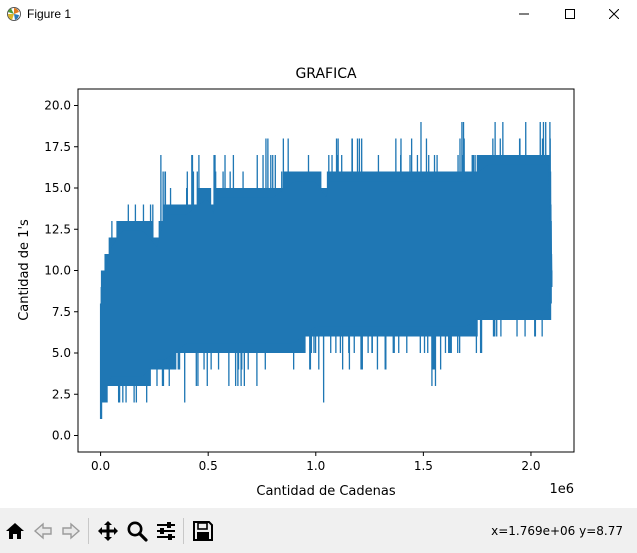 Image resolution: width=637 pixels, height=553 pixels. Describe the element at coordinates (49, 14) in the screenshot. I see `window-title: Figure 1` at that location.